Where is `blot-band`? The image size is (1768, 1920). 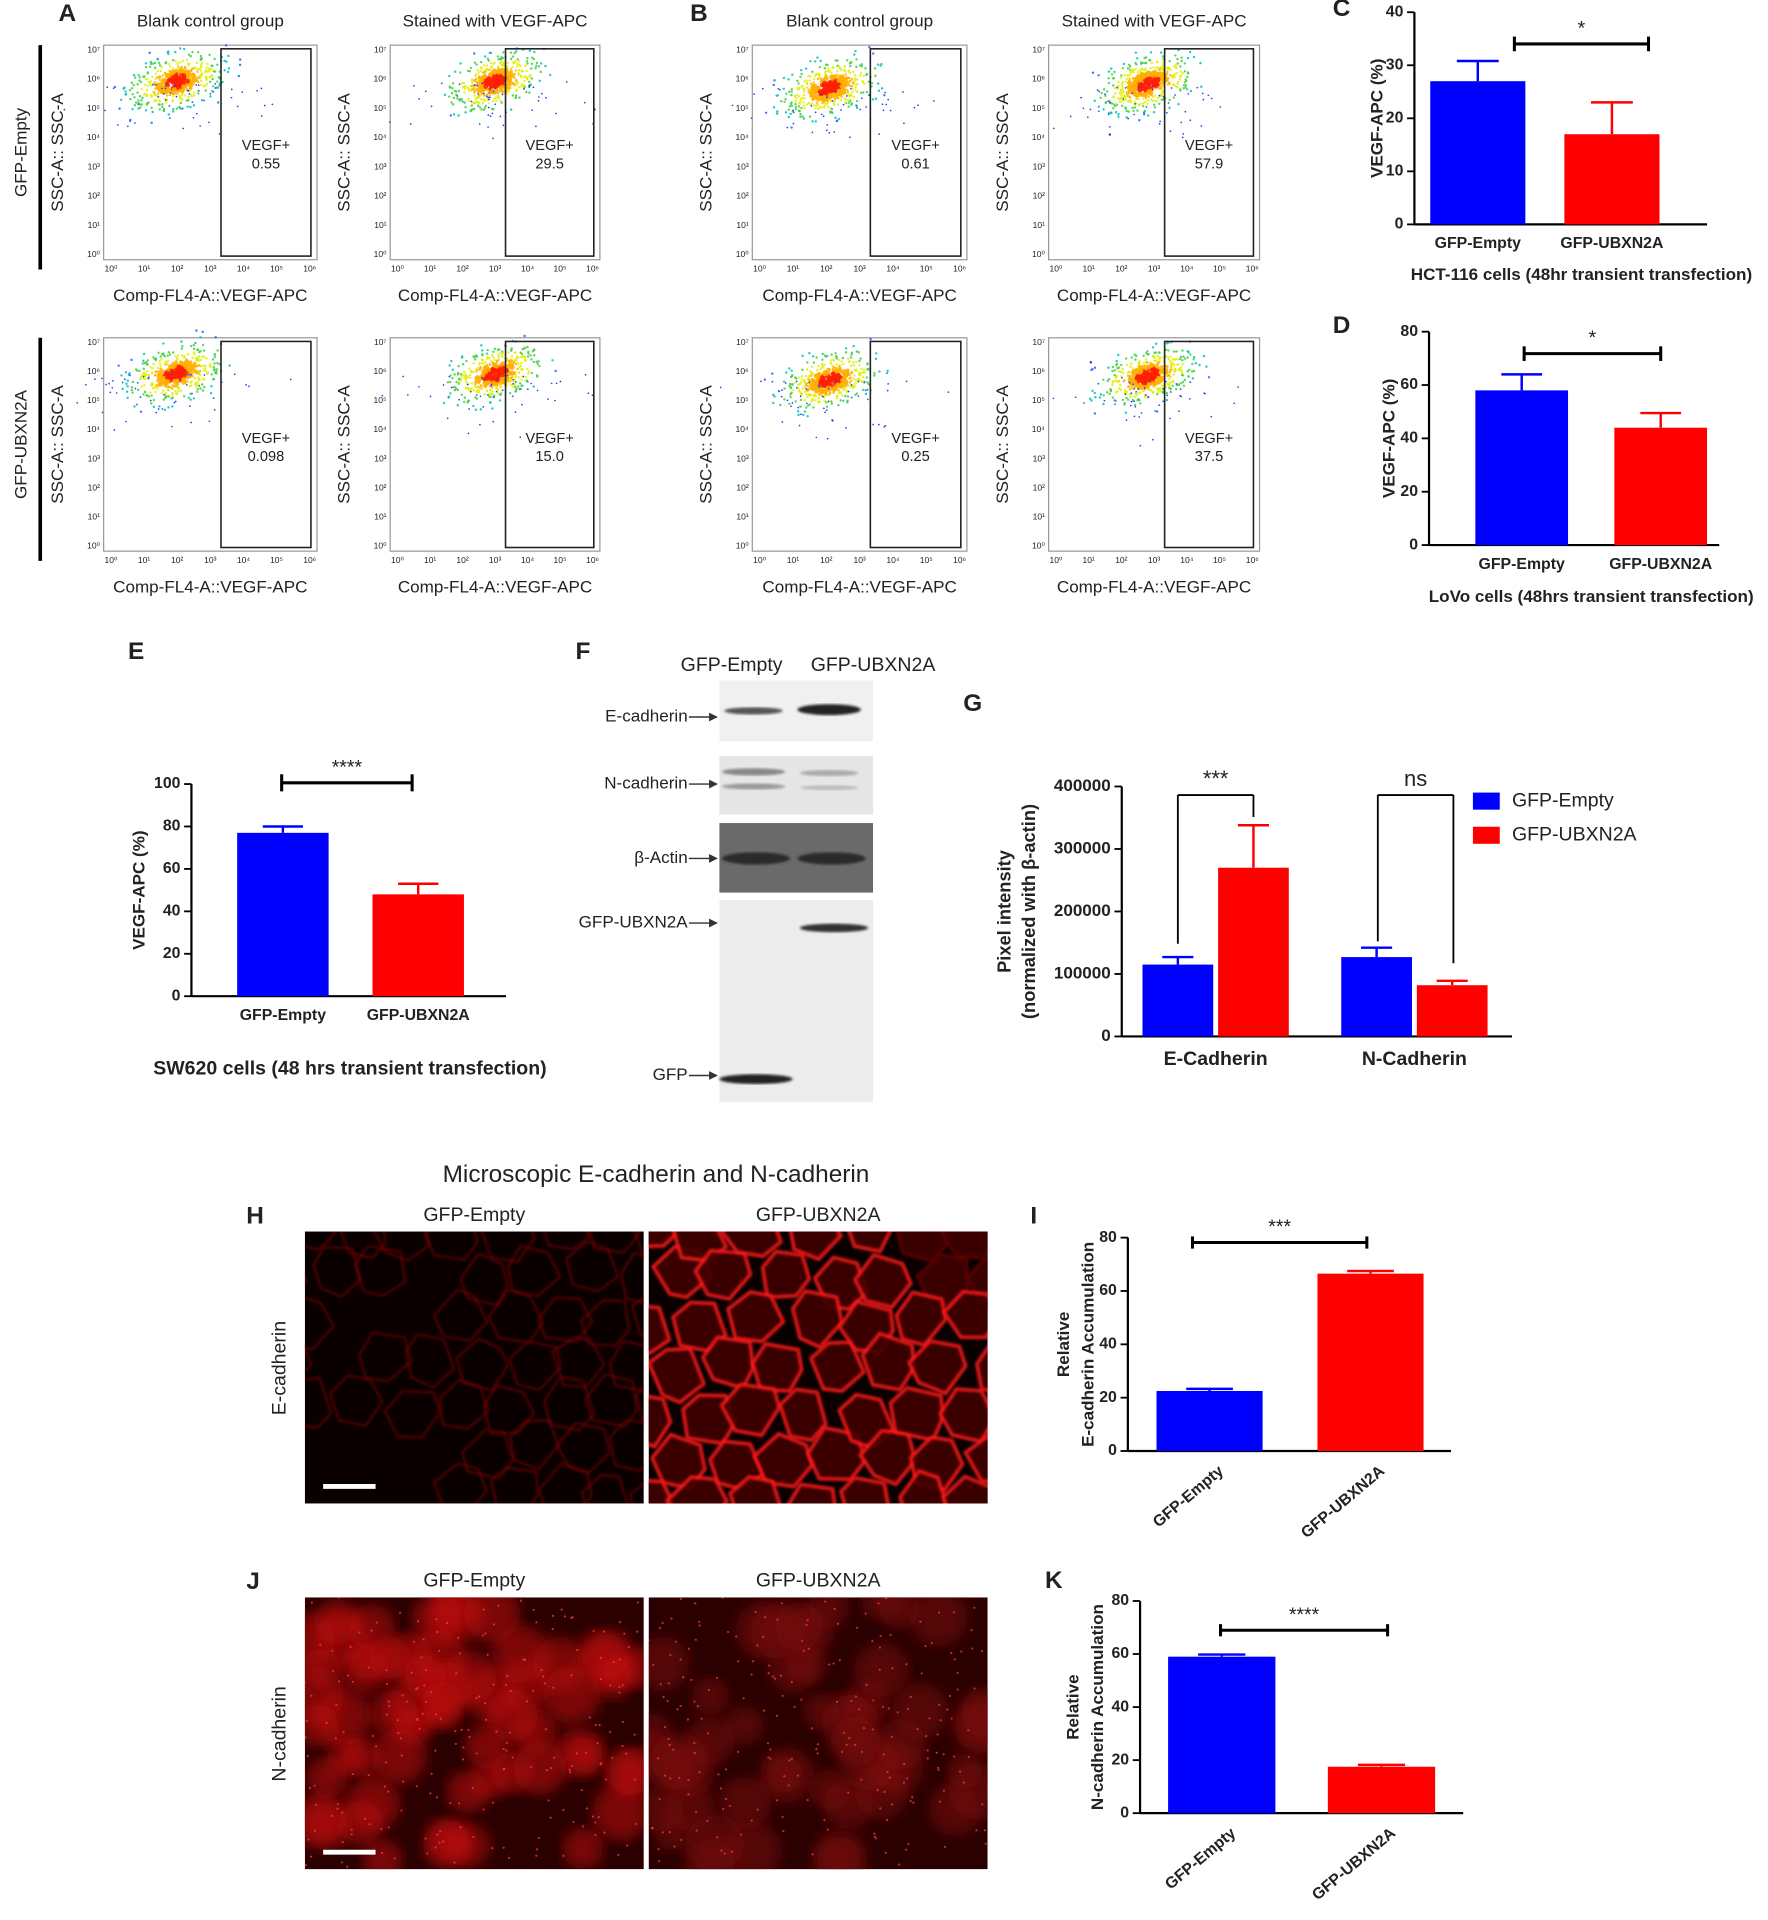 blot-band is located at coordinates (753, 772).